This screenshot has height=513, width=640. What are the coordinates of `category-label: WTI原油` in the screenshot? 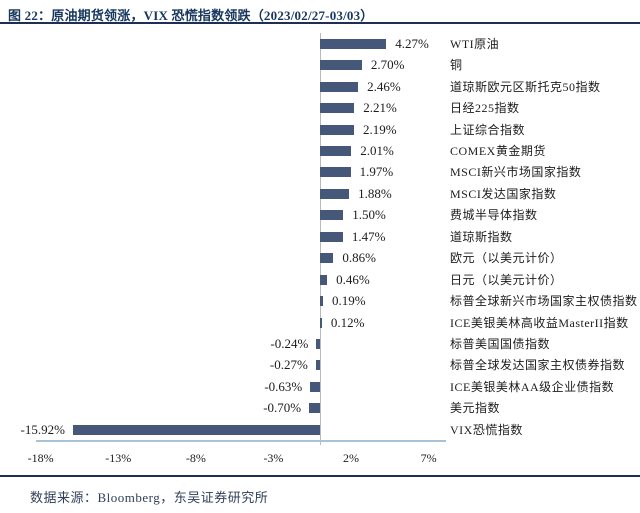 It's located at (475, 43).